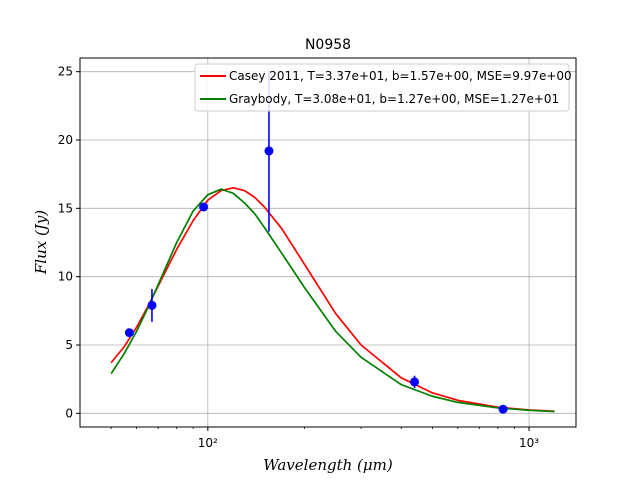 The width and height of the screenshot is (640, 480). I want to click on chart-title: N0958, so click(328, 45).